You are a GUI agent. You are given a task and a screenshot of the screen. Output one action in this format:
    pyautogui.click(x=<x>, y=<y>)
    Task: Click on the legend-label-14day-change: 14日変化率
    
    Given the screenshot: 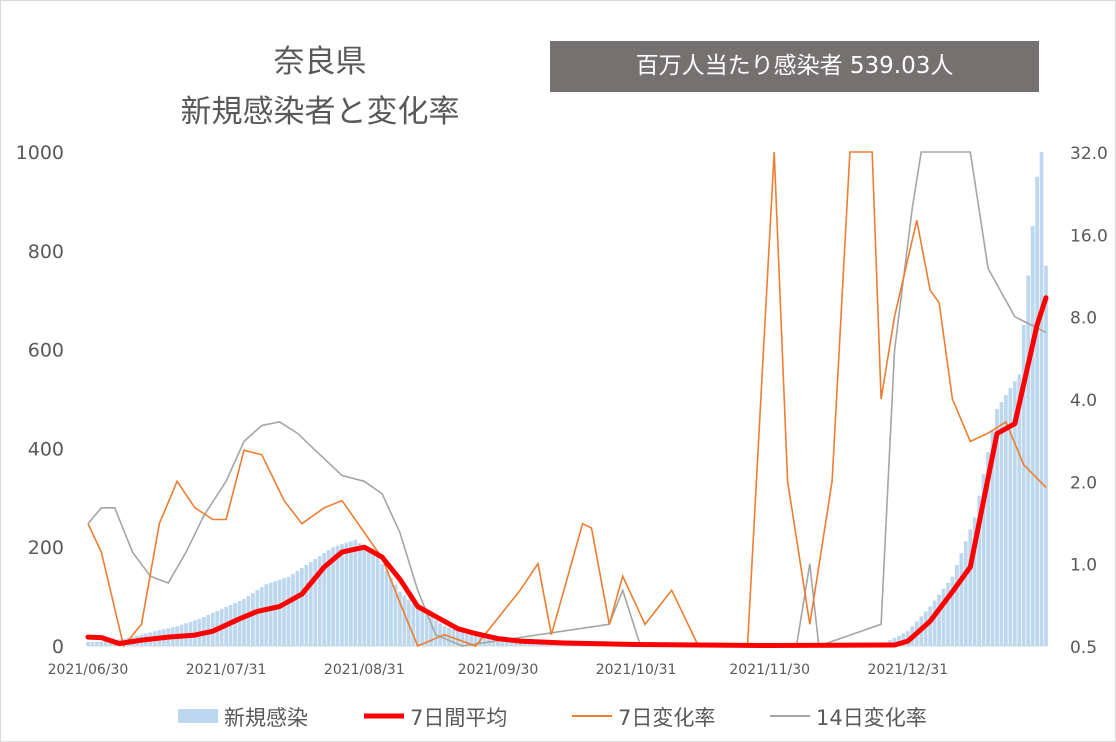 What is the action you would take?
    pyautogui.click(x=871, y=718)
    